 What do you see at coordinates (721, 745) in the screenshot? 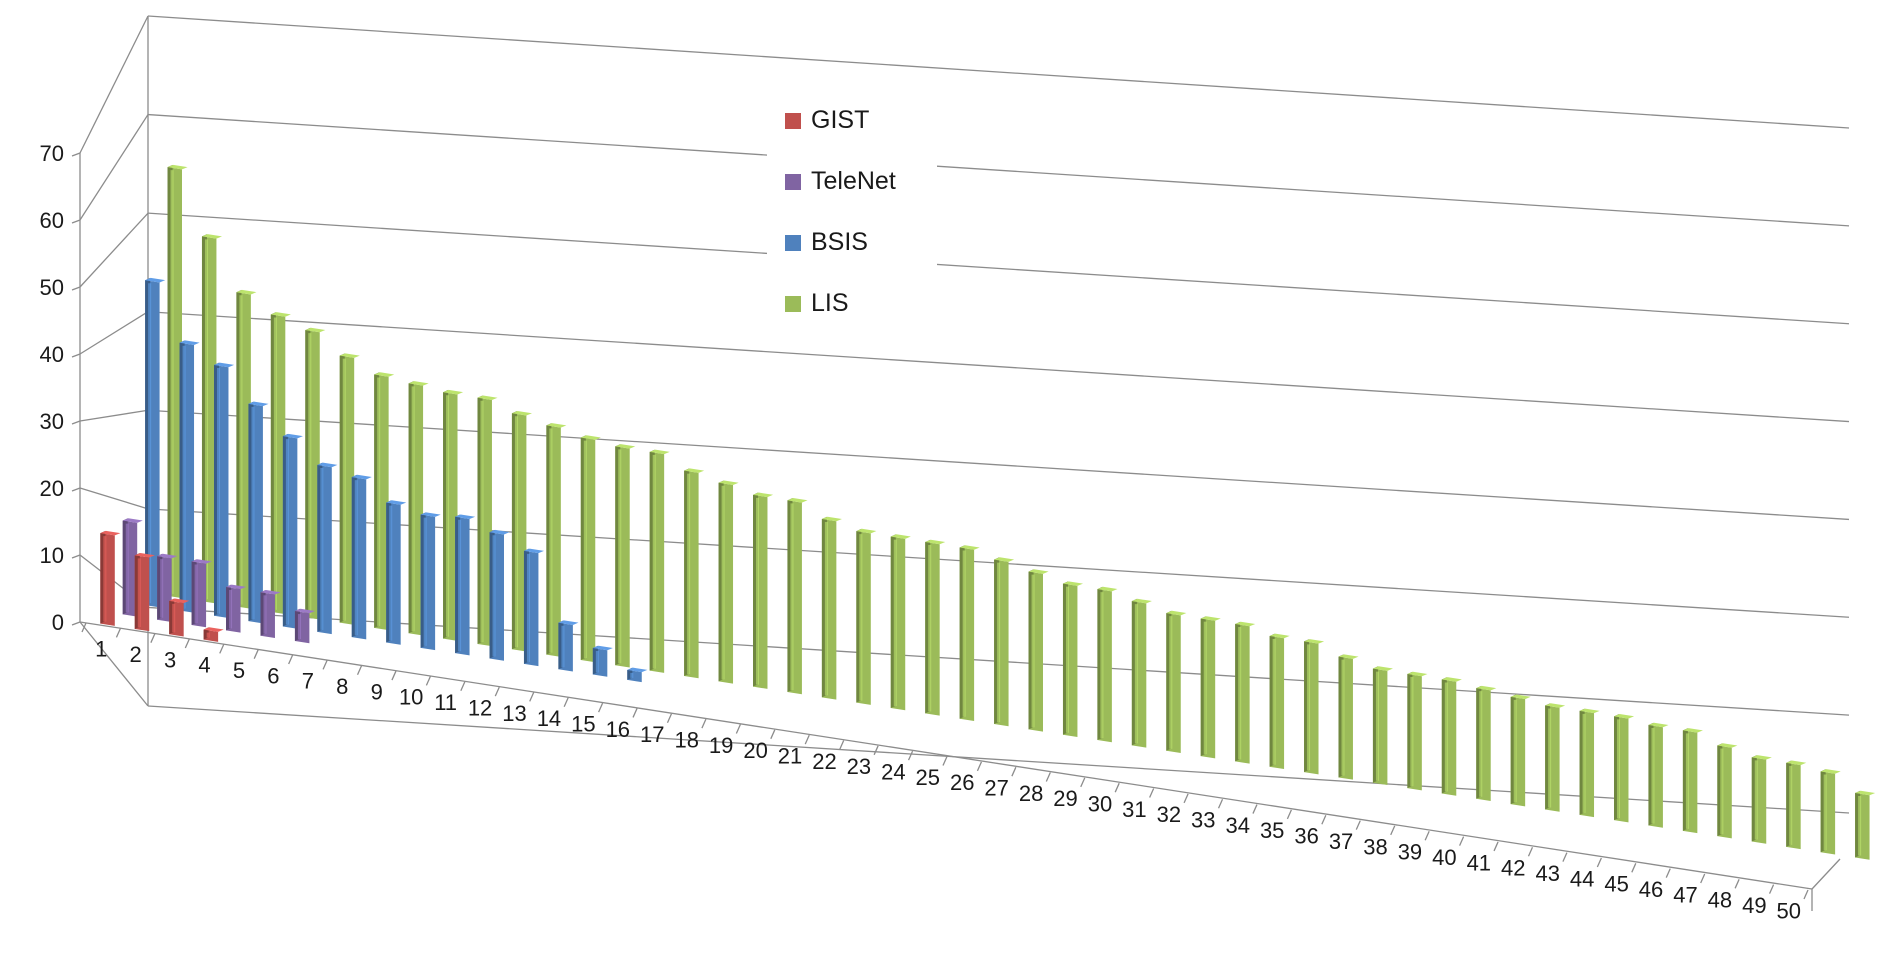
I see `x-tick-label: 19` at bounding box center [721, 745].